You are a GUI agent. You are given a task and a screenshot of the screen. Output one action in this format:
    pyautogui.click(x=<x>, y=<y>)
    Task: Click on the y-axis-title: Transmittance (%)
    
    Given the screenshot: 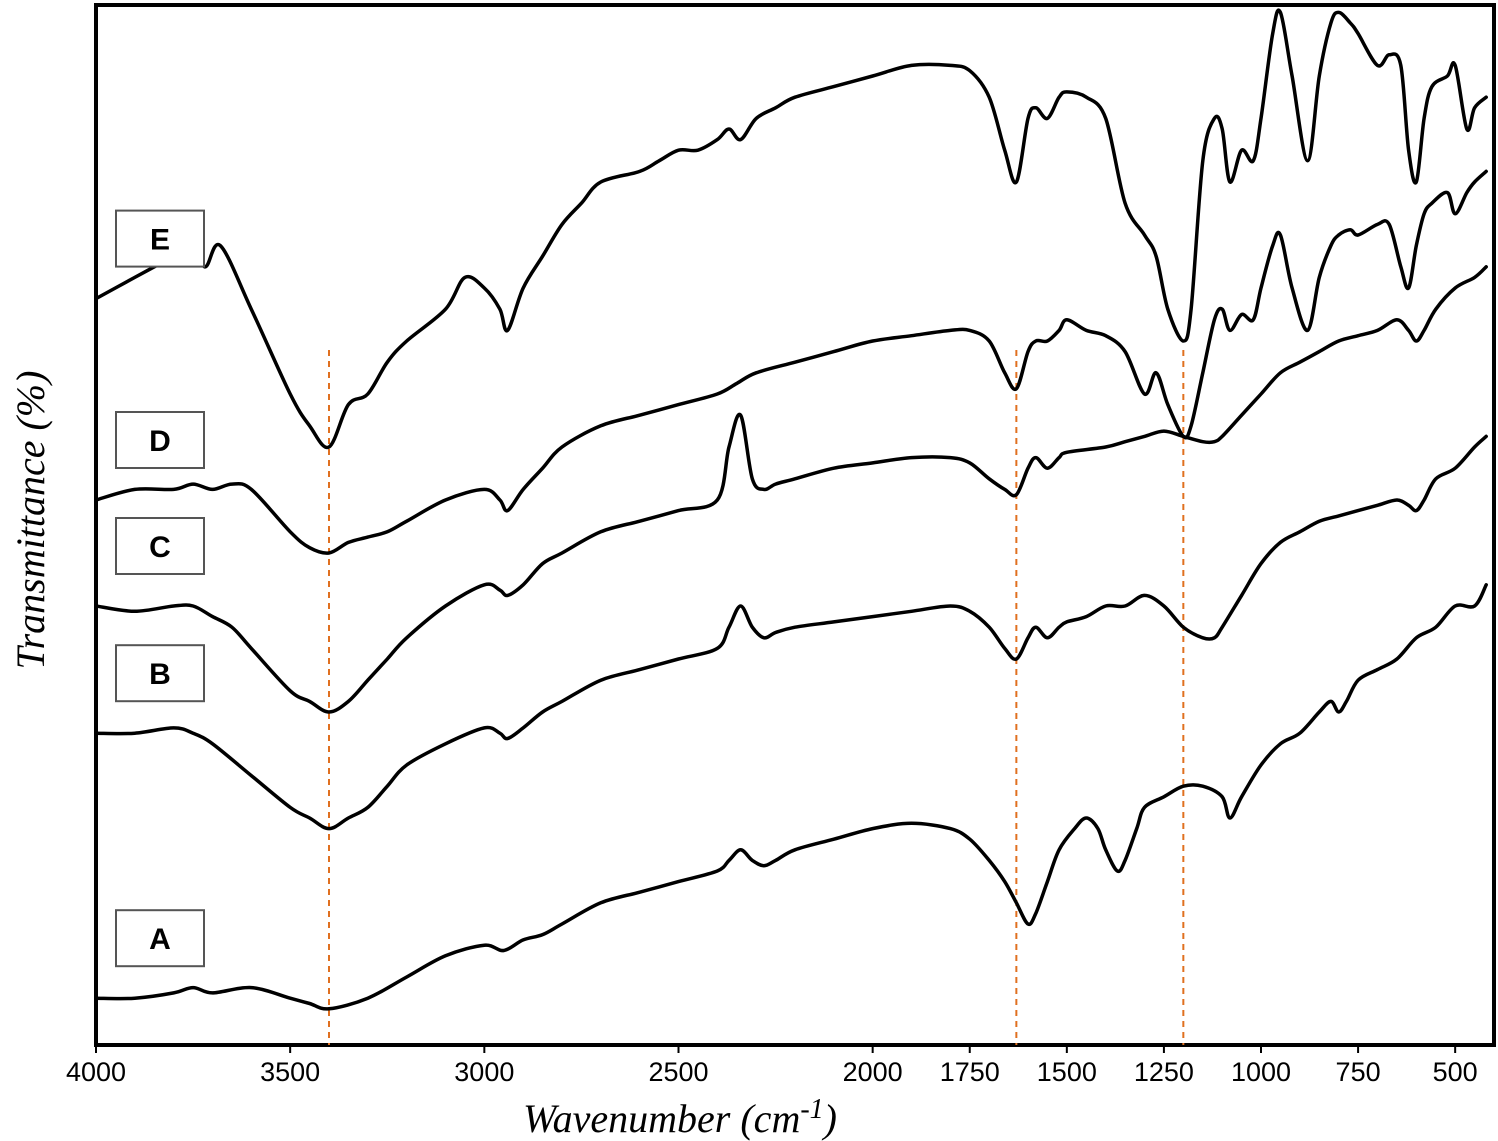 What is the action you would take?
    pyautogui.click(x=30, y=520)
    